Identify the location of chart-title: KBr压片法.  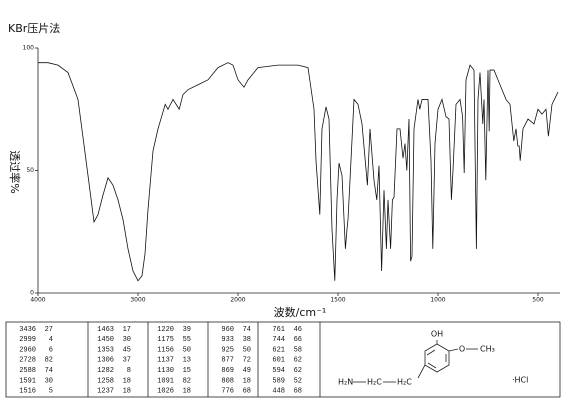
(34, 28).